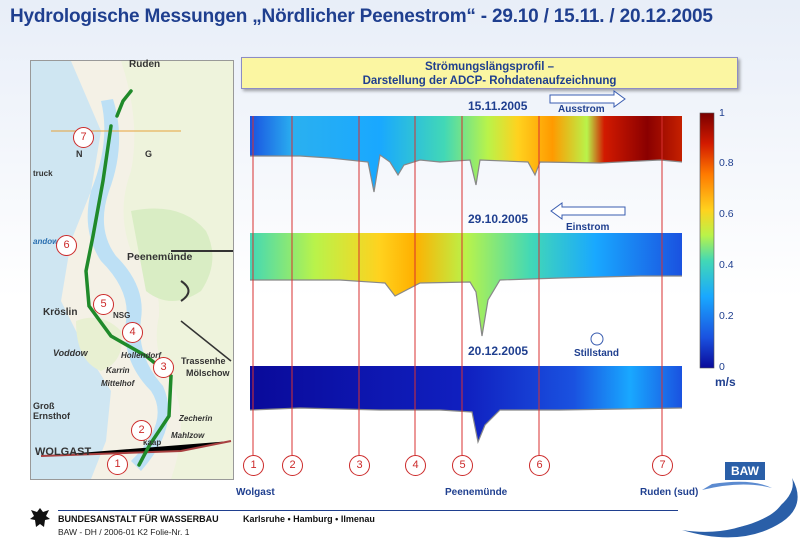  Describe the element at coordinates (597, 353) in the screenshot. I see `profile-3-note: Stillstand` at that location.